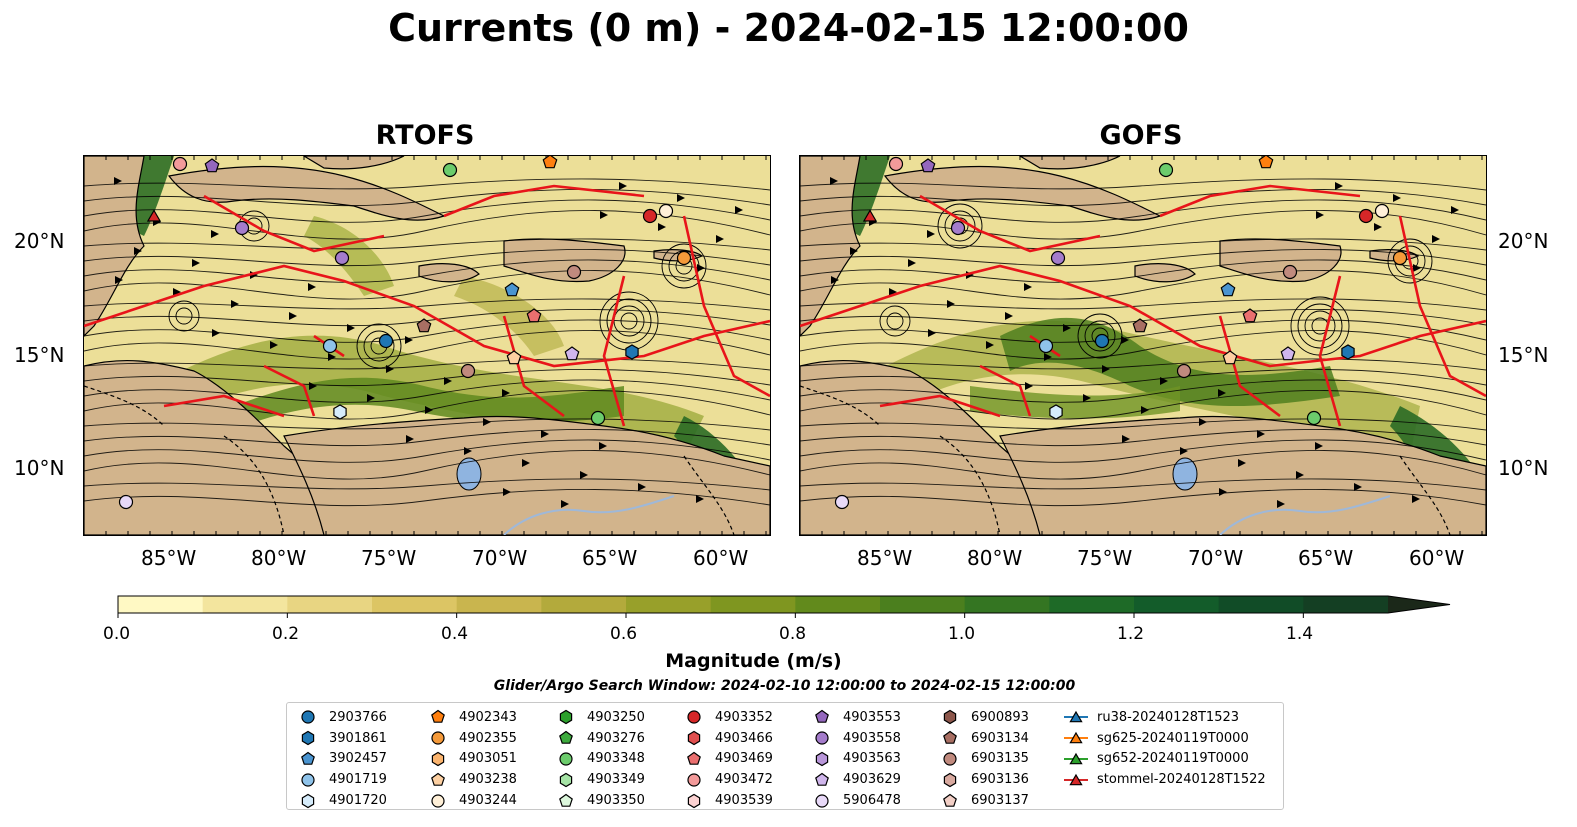 The image size is (1577, 827). I want to click on legend-label: 4903276, so click(616, 738).